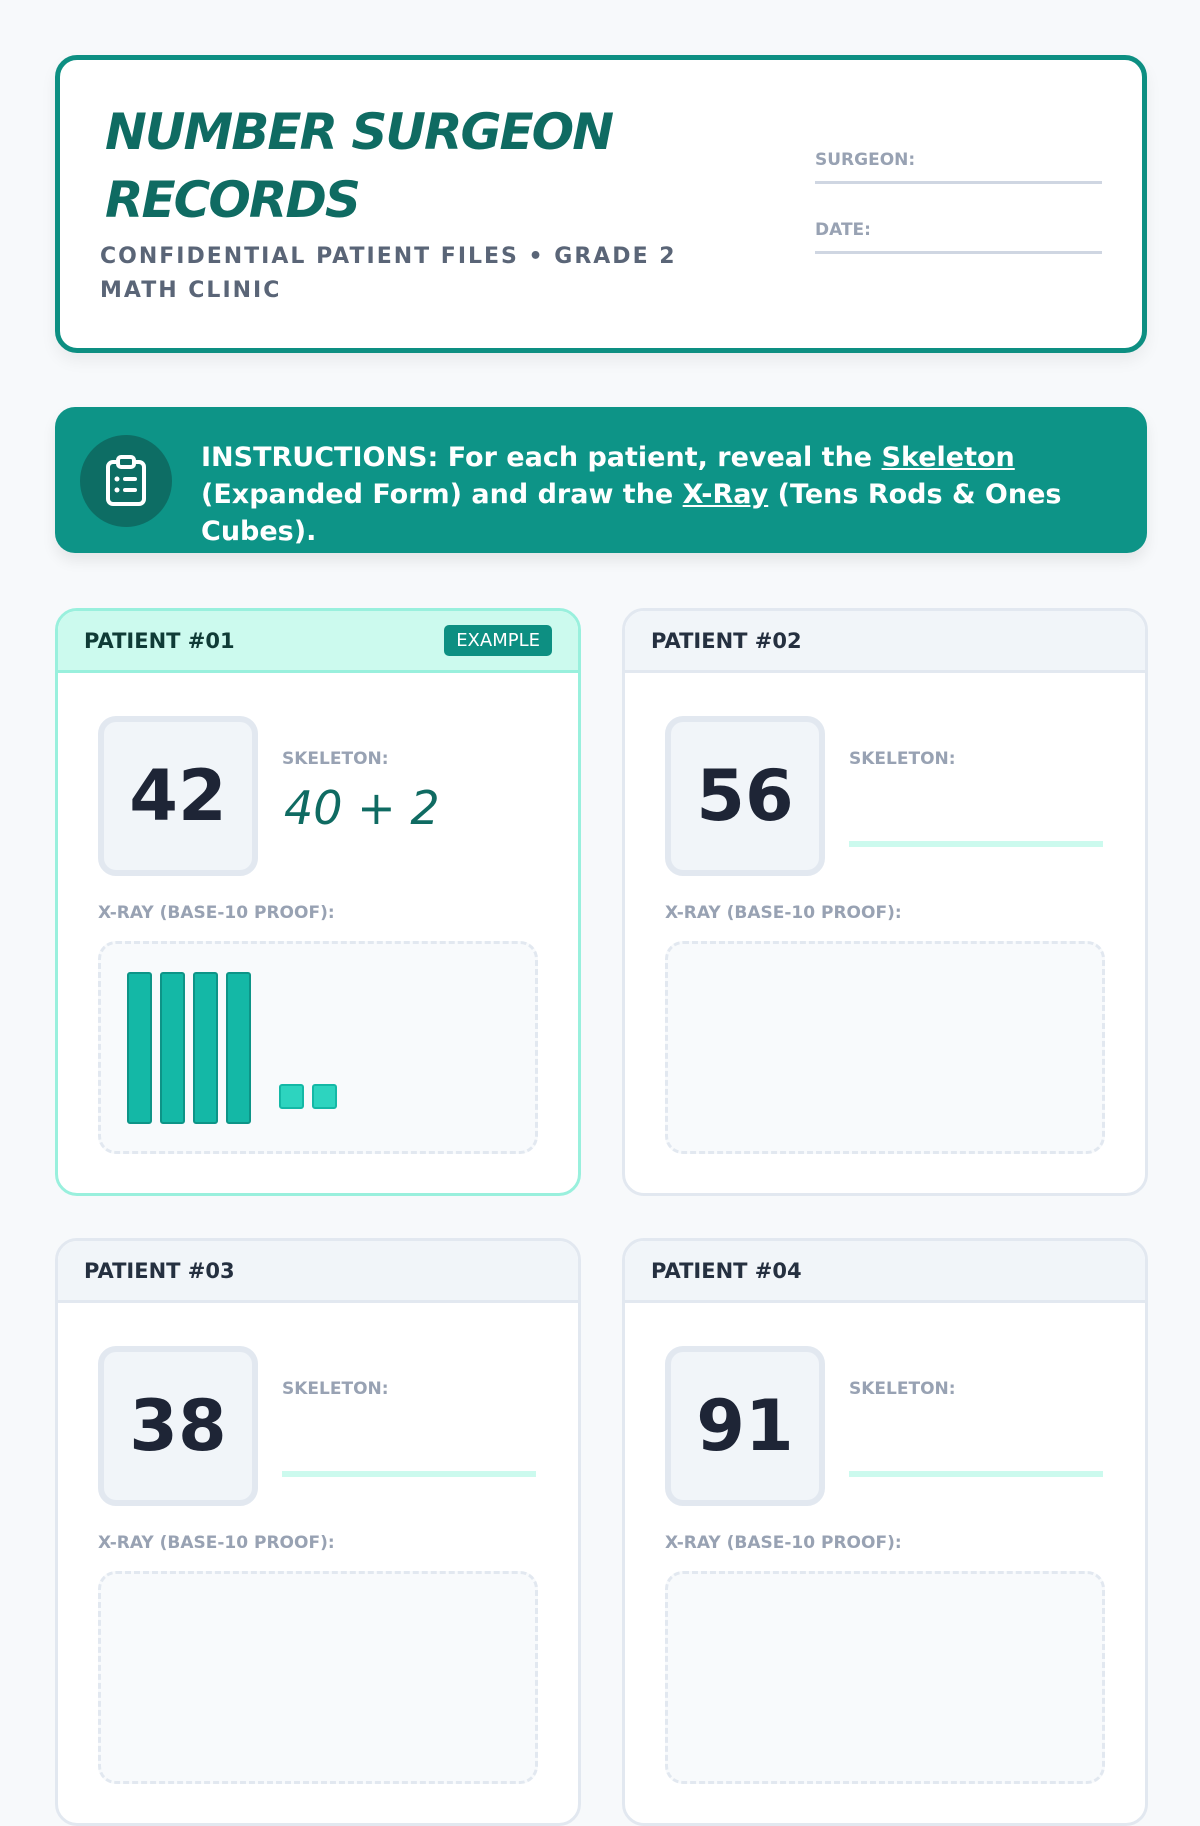 This screenshot has width=1200, height=1826. What do you see at coordinates (359, 166) in the screenshot?
I see `page-title: NUMBER SURGEON RECORDS` at bounding box center [359, 166].